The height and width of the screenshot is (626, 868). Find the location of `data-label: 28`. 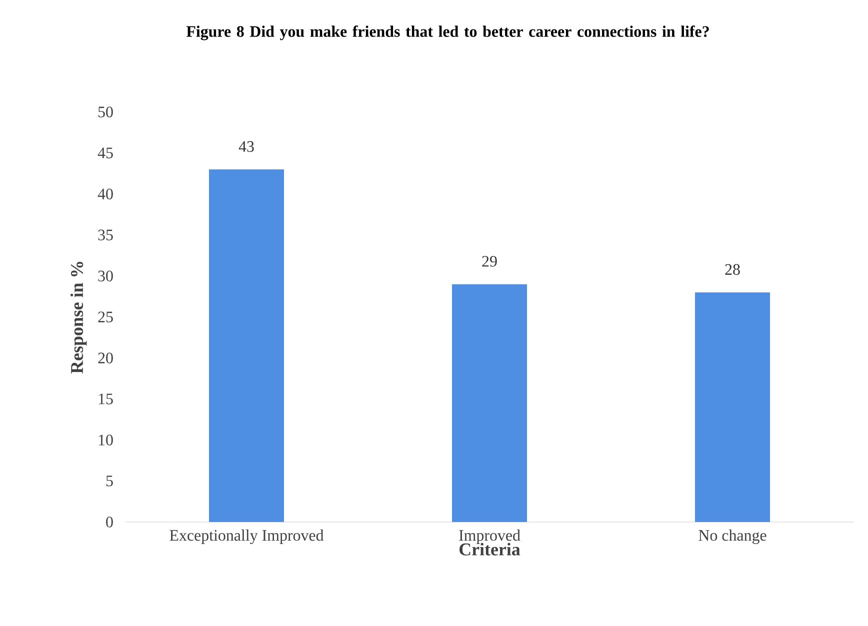

data-label: 28 is located at coordinates (732, 269).